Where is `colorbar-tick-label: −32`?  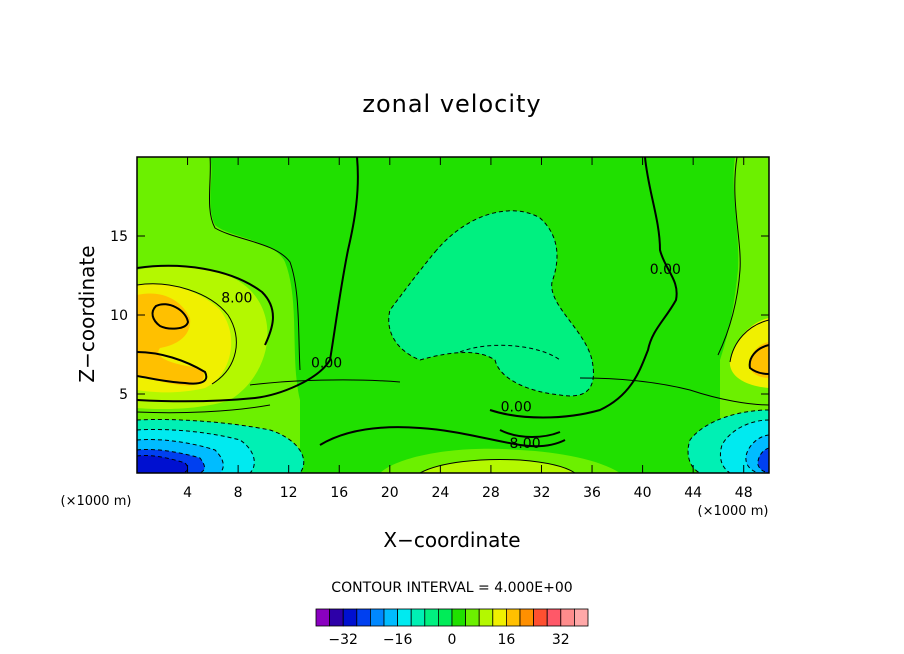
colorbar-tick-label: −32 is located at coordinates (343, 640).